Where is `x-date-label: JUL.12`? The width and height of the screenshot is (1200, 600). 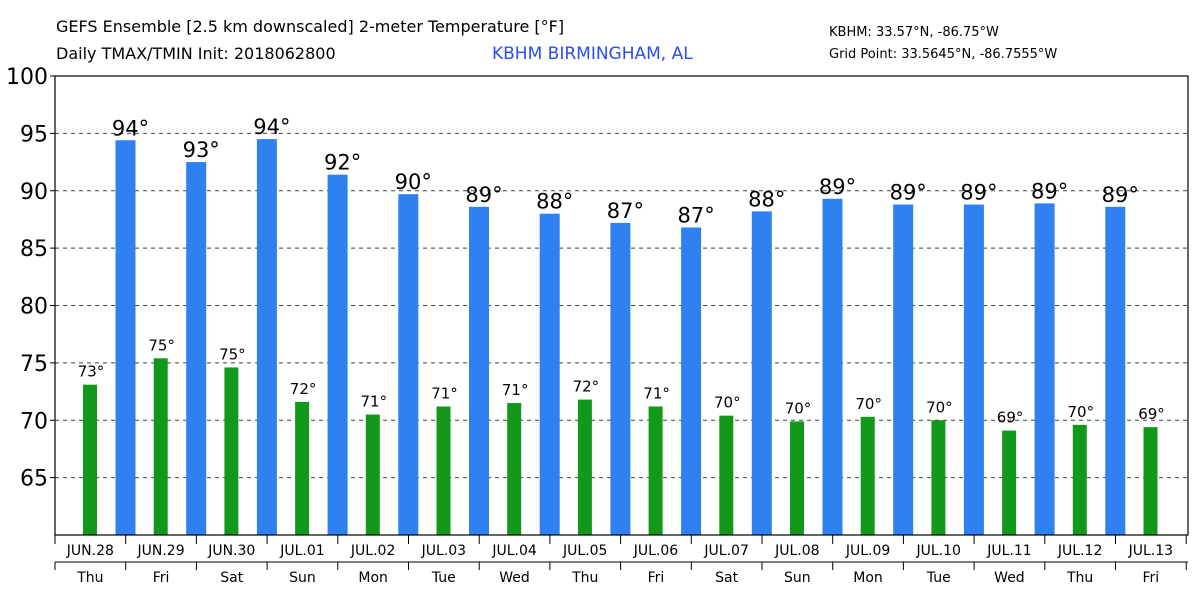 x-date-label: JUL.12 is located at coordinates (1079, 551).